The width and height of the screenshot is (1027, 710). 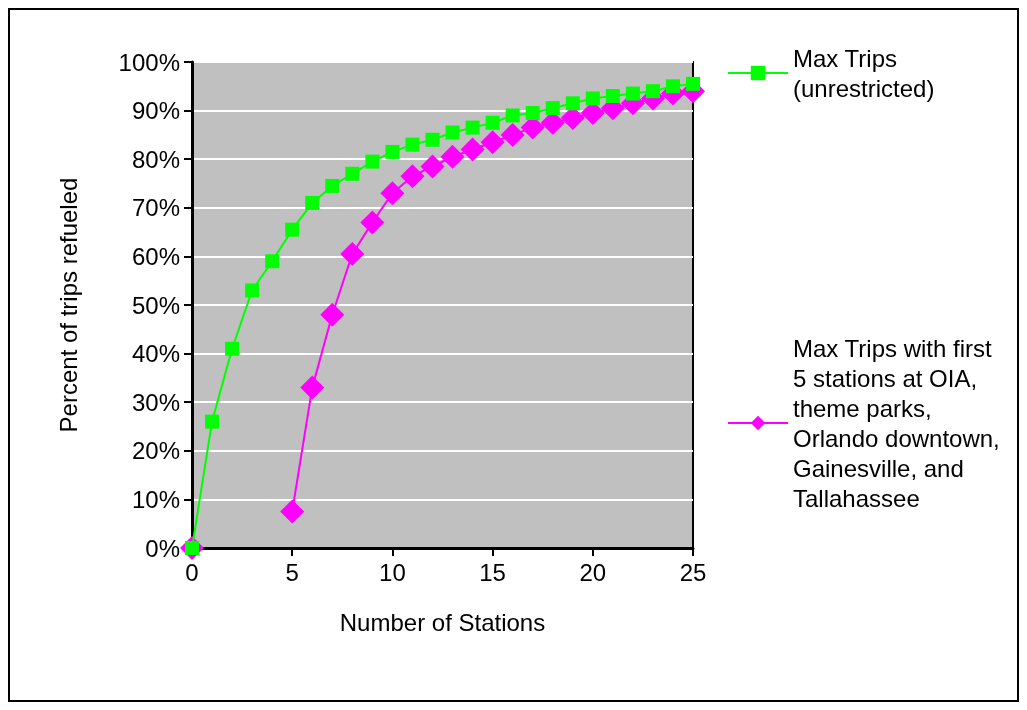 What do you see at coordinates (155, 451) in the screenshot?
I see `y-tick-label: 20%` at bounding box center [155, 451].